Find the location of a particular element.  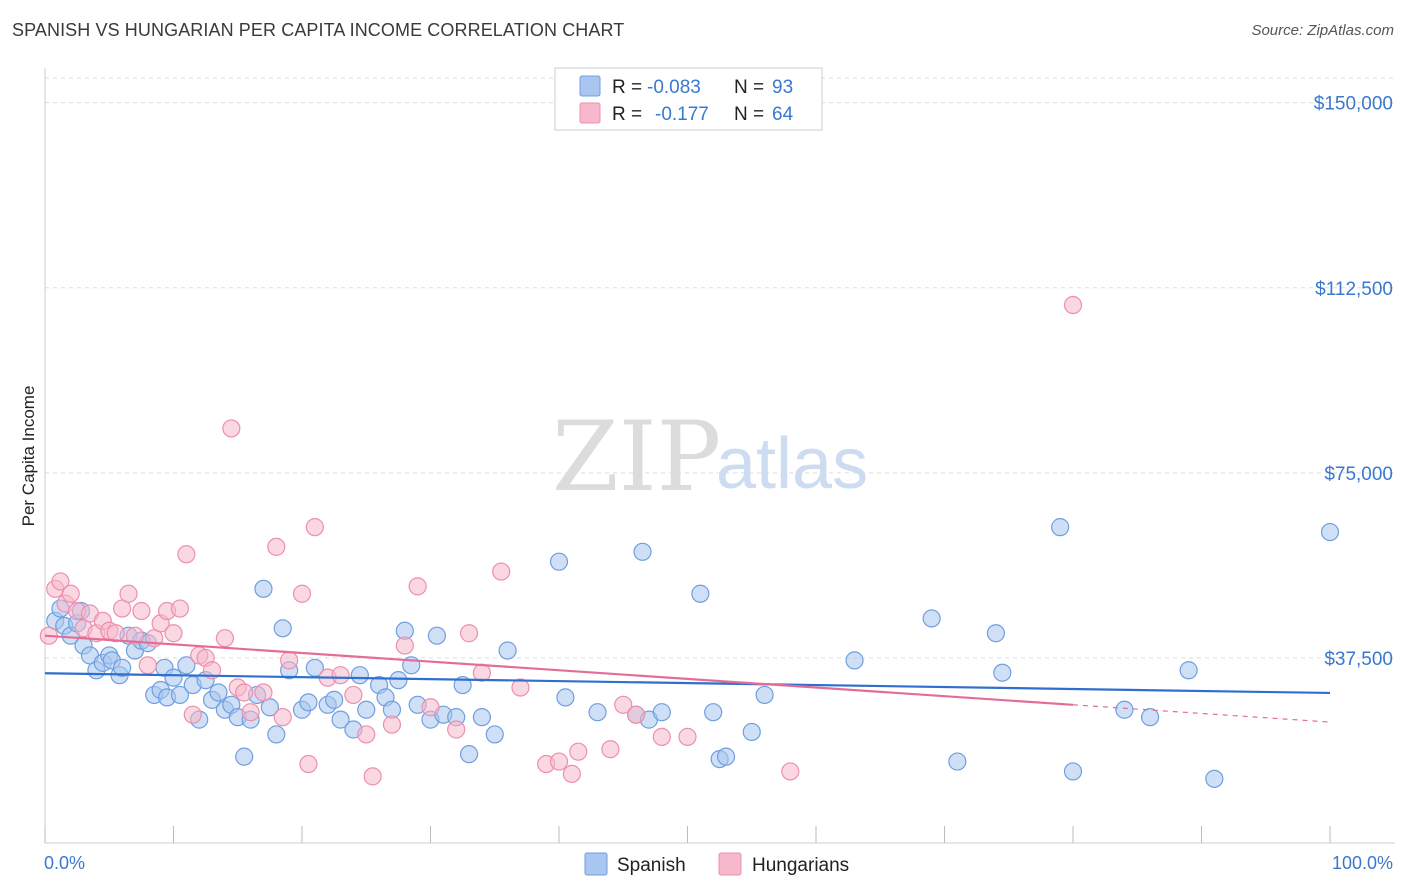

hungarian-trend-line is located at coordinates (559, 670).